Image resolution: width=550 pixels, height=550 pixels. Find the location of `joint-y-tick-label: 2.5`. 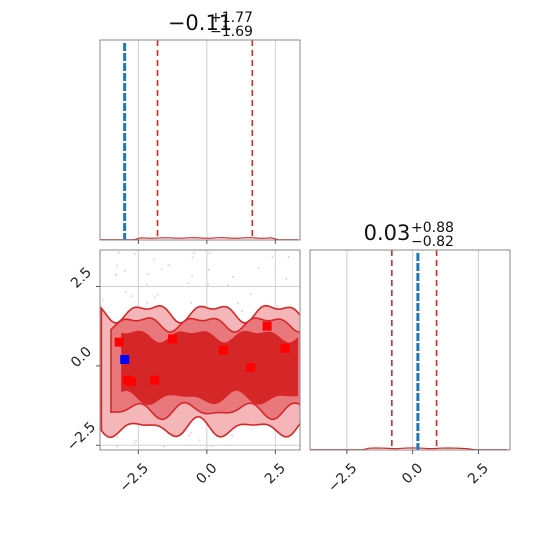

joint-y-tick-label: 2.5 is located at coordinates (81, 277).